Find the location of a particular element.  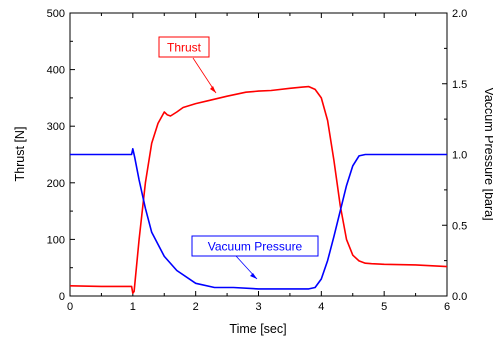

x-tick-label: 1 is located at coordinates (133, 307).